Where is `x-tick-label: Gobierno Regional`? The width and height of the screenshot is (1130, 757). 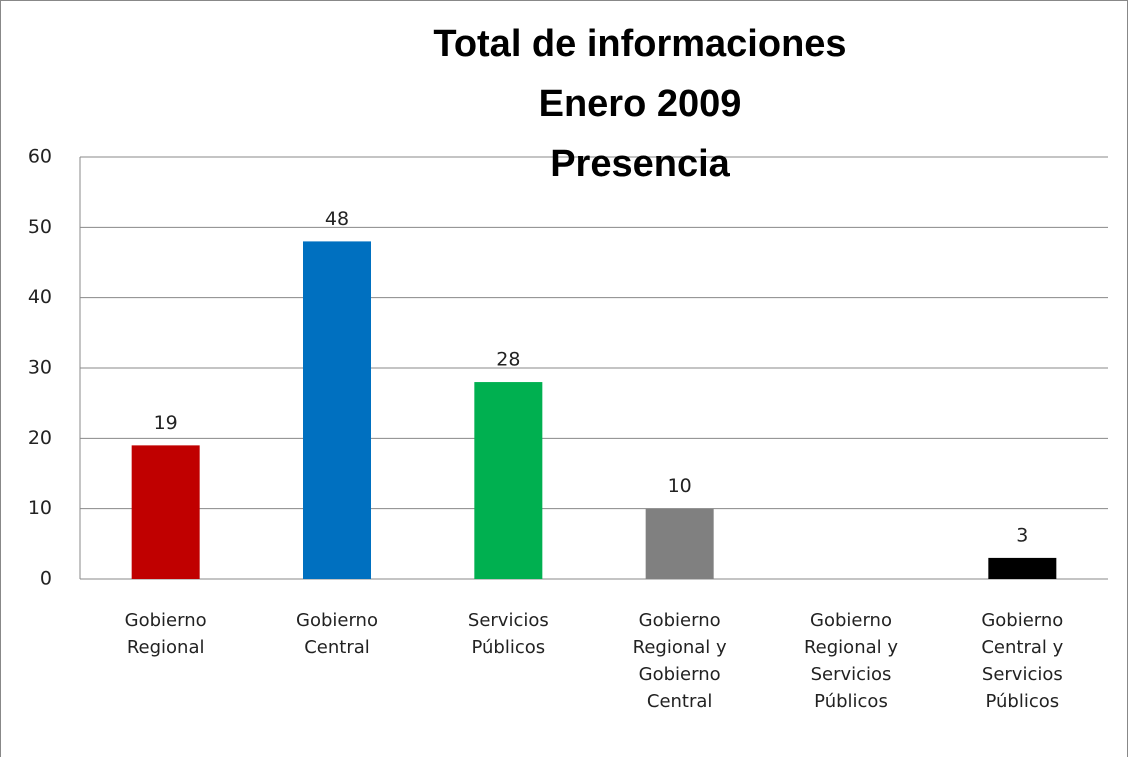 x-tick-label: Gobierno Regional is located at coordinates (165, 634).